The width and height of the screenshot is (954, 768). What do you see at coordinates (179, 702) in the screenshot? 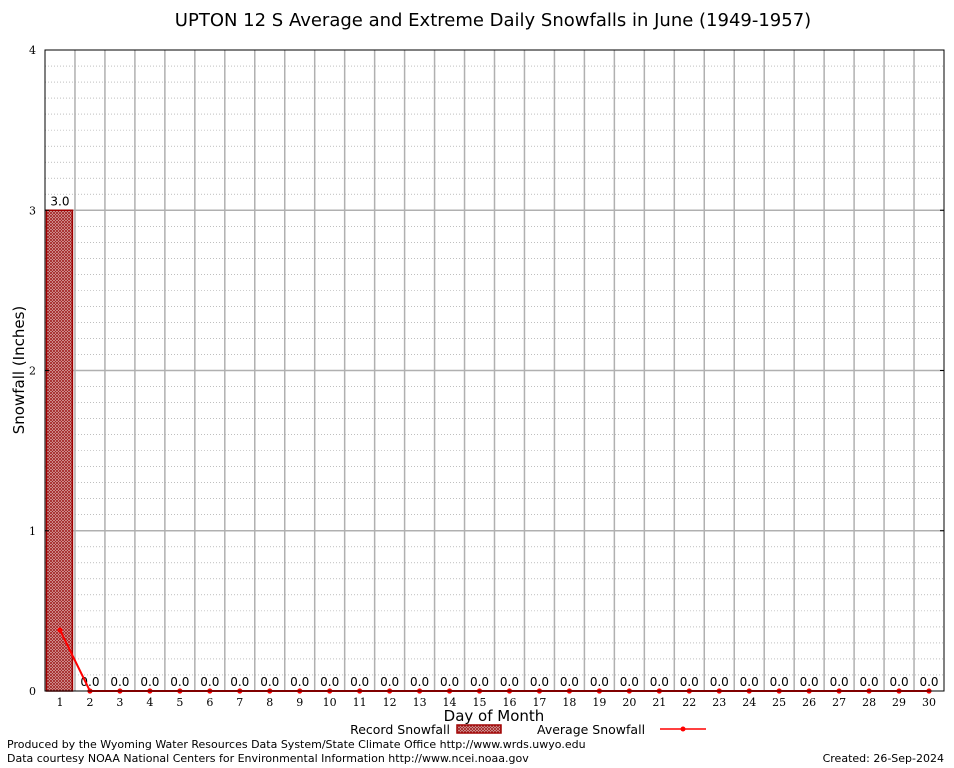
I see `x-tick-label: 5` at bounding box center [179, 702].